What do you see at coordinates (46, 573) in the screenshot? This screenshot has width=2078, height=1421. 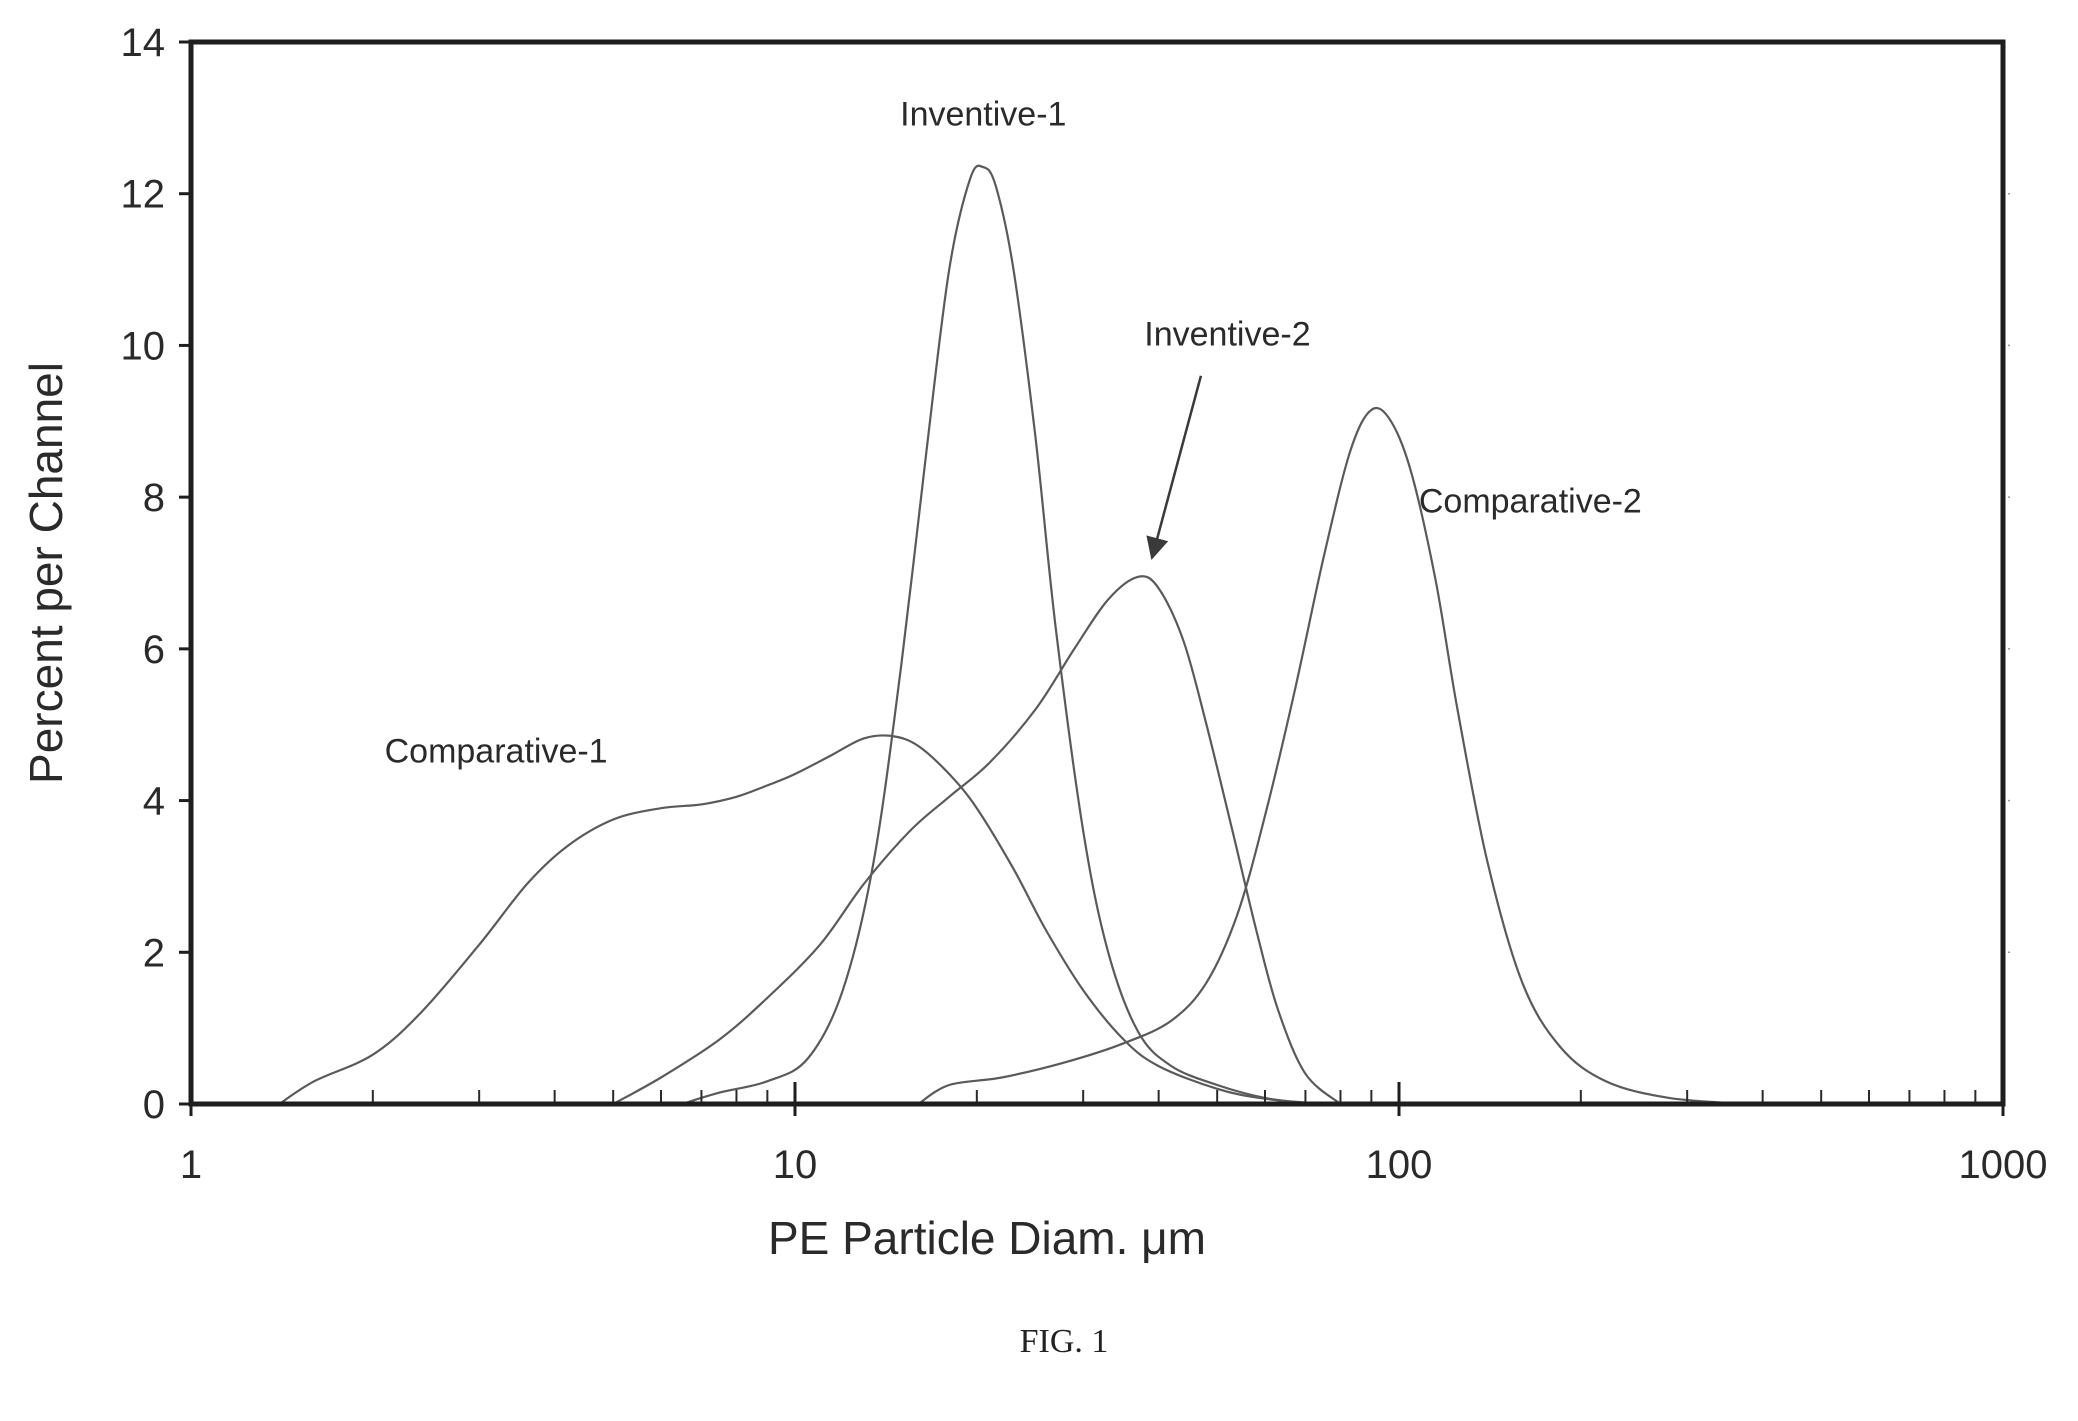 I see `y-axis-title: Percent per Channel` at bounding box center [46, 573].